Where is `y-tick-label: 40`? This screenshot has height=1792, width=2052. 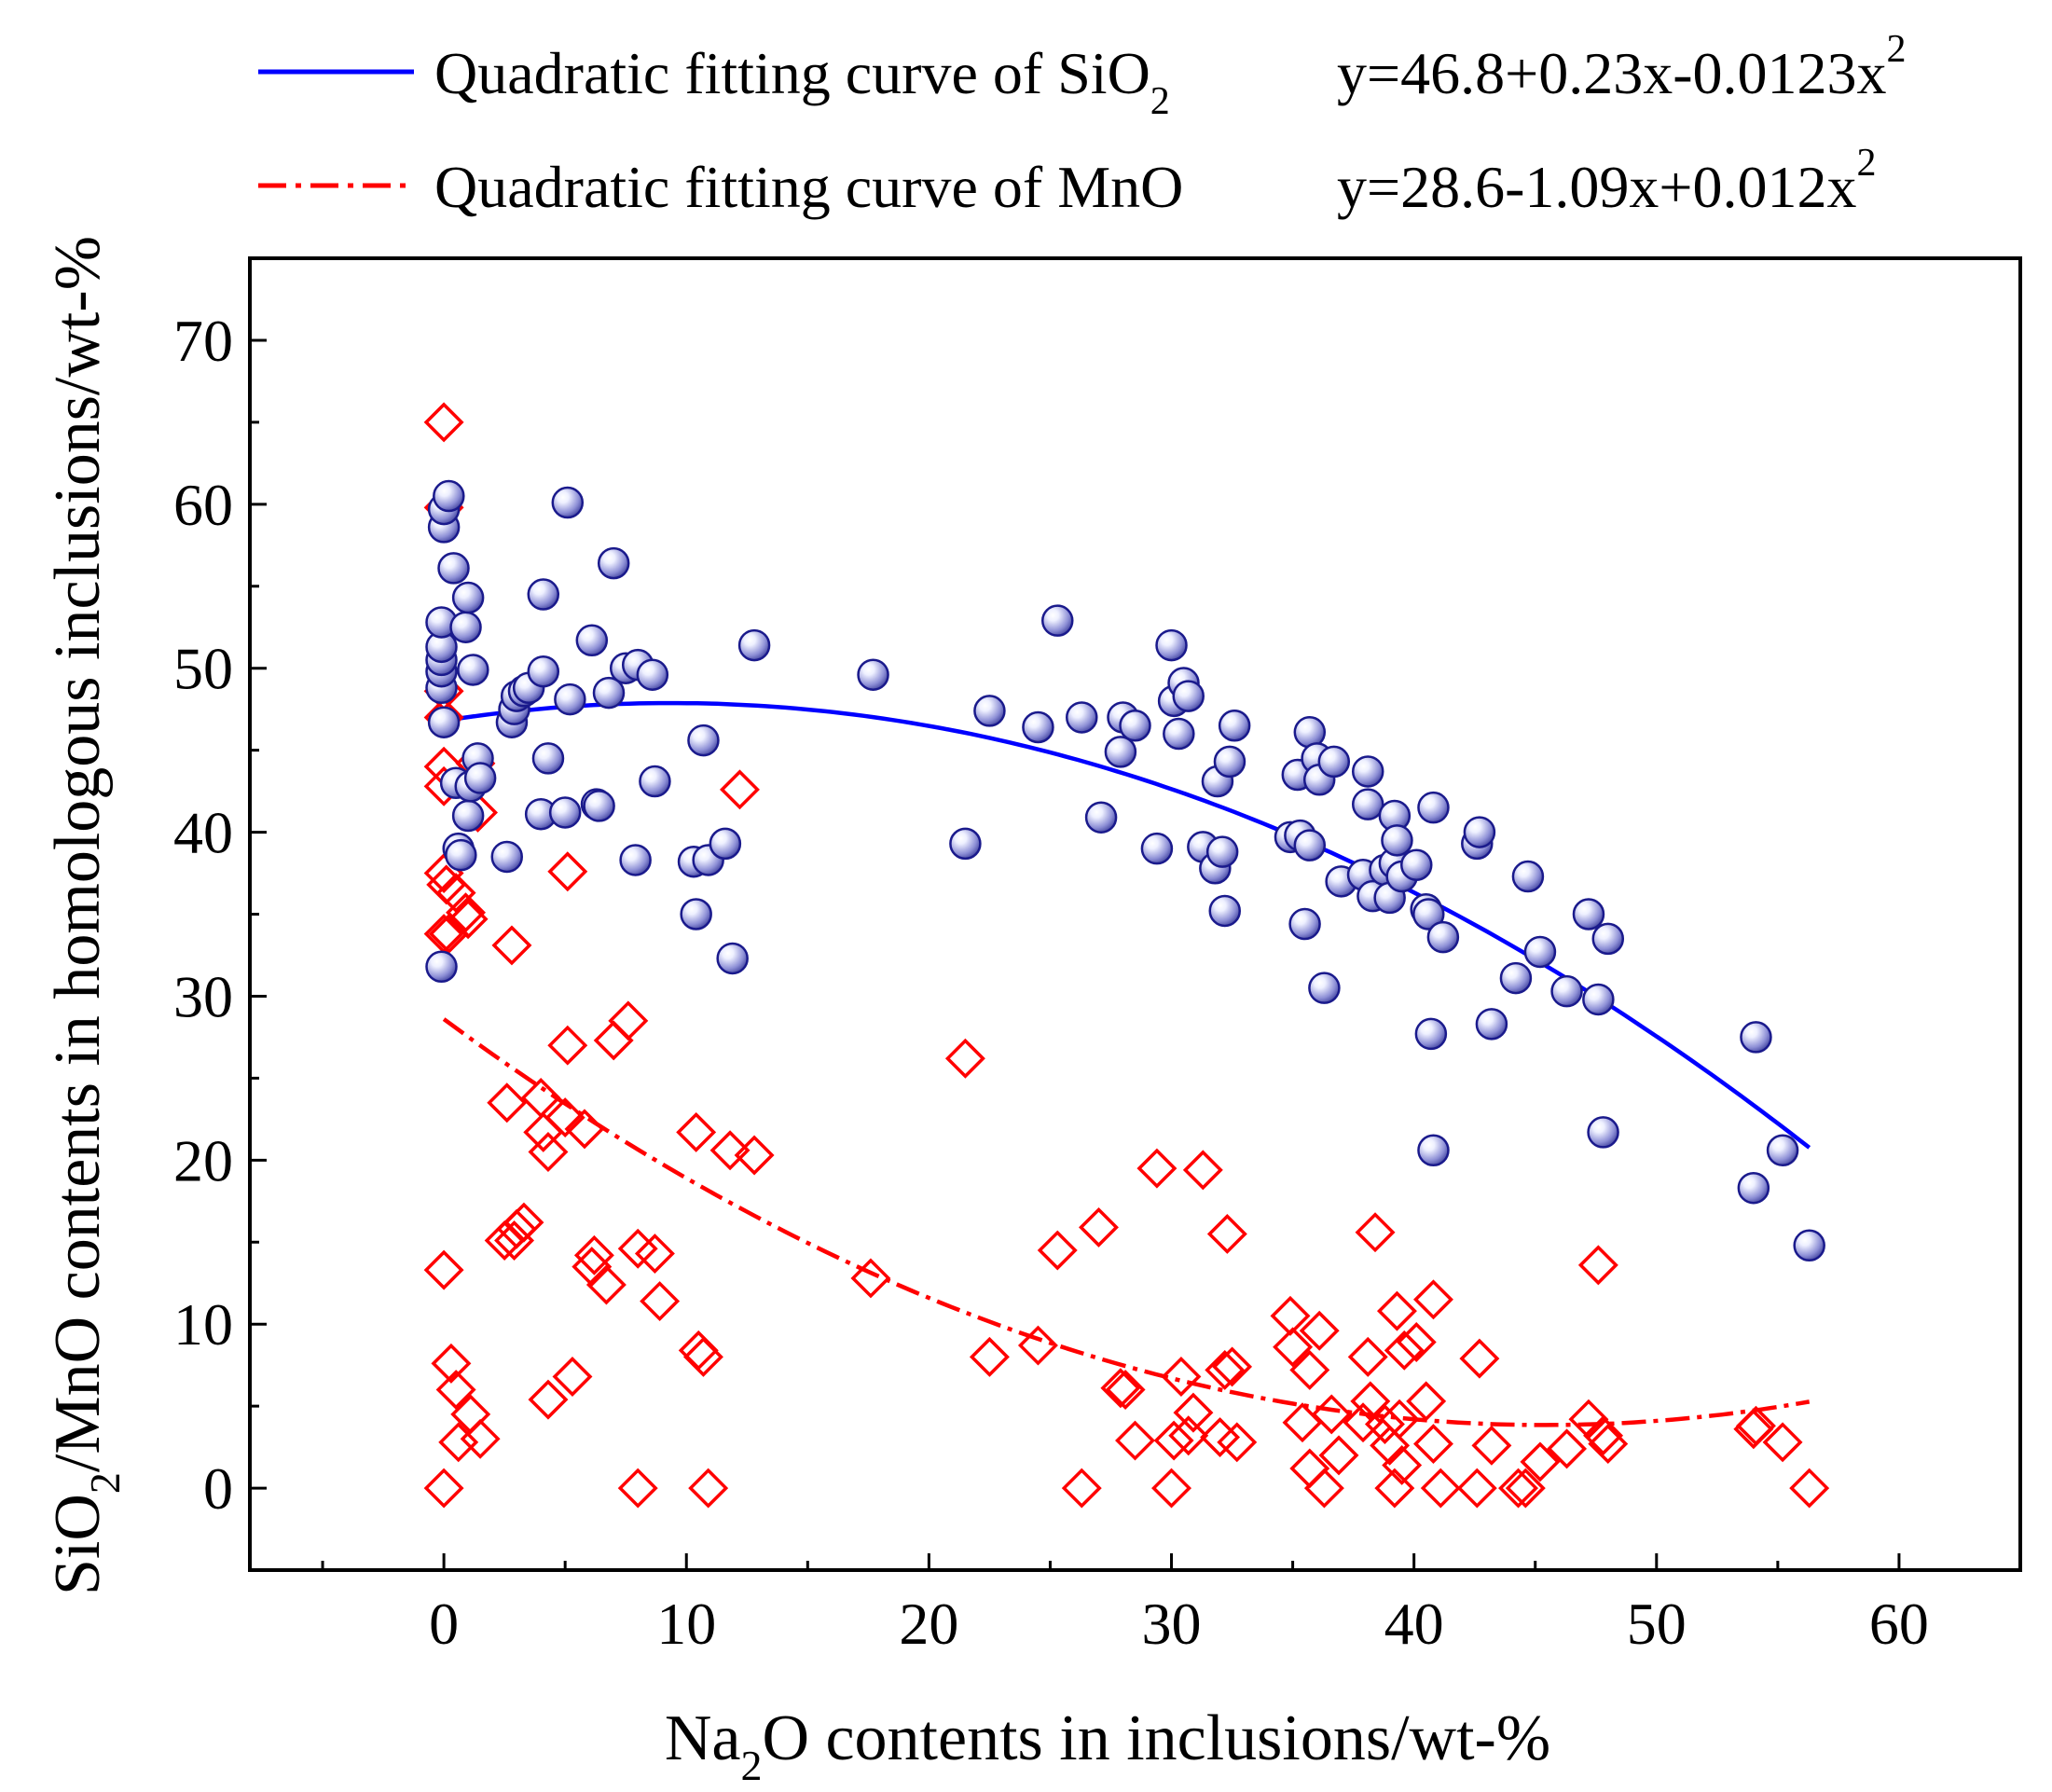
y-tick-label: 40 is located at coordinates (203, 833).